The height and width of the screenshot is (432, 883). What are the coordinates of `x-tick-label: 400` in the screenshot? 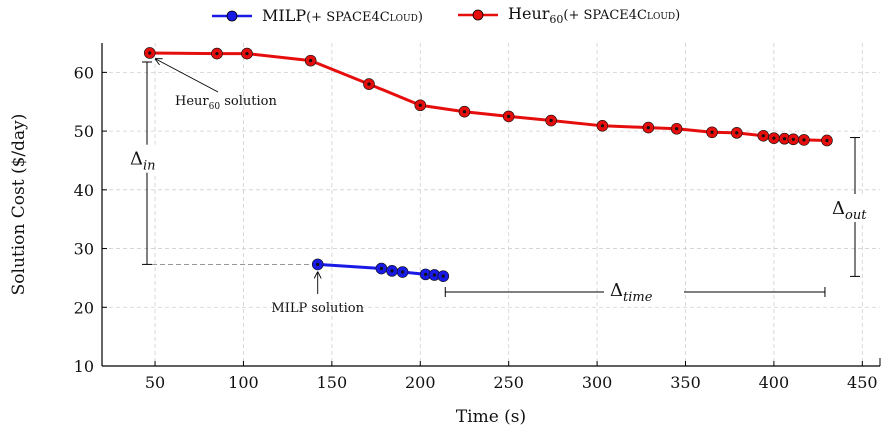 It's located at (774, 382).